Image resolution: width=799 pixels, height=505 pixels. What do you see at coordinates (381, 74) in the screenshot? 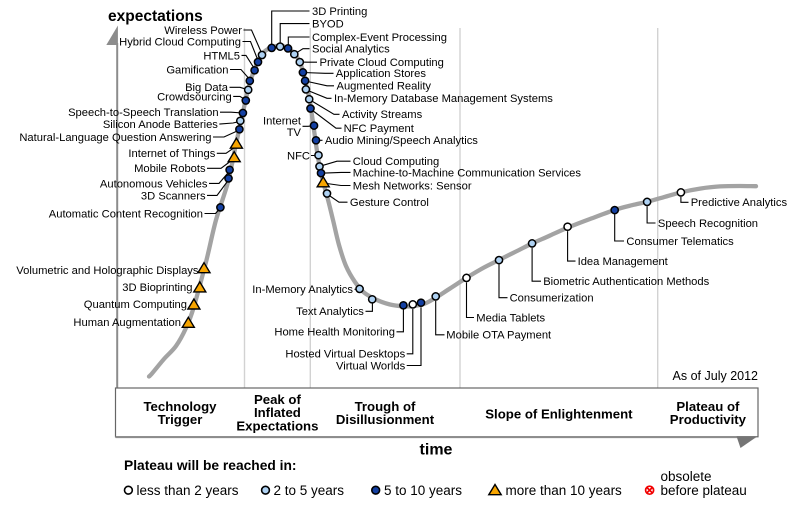
I see `svg-text: Application Stores` at bounding box center [381, 74].